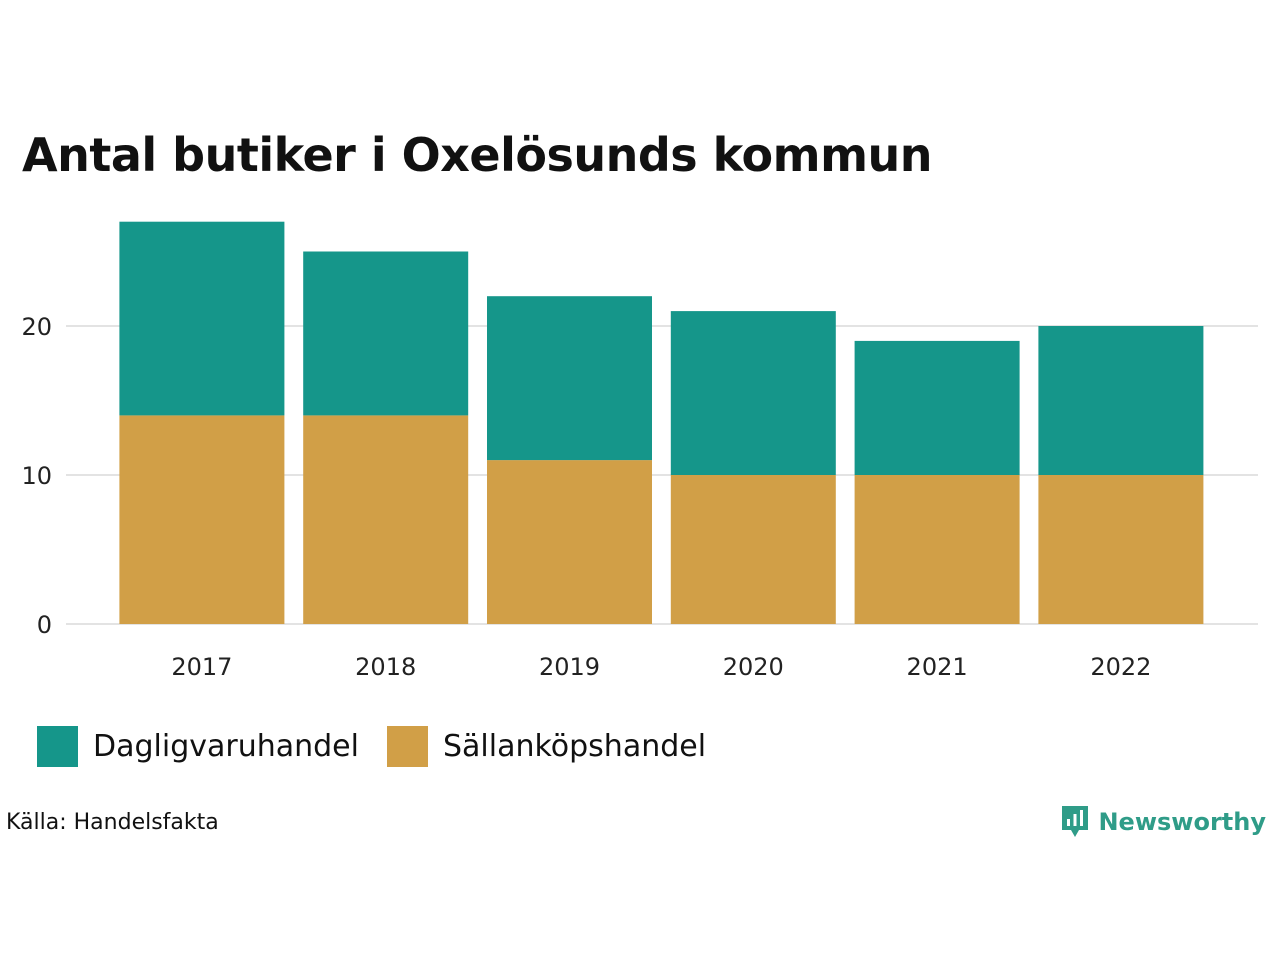 The image size is (1280, 960). What do you see at coordinates (112, 822) in the screenshot?
I see `source-note: Källa: Handelsfakta` at bounding box center [112, 822].